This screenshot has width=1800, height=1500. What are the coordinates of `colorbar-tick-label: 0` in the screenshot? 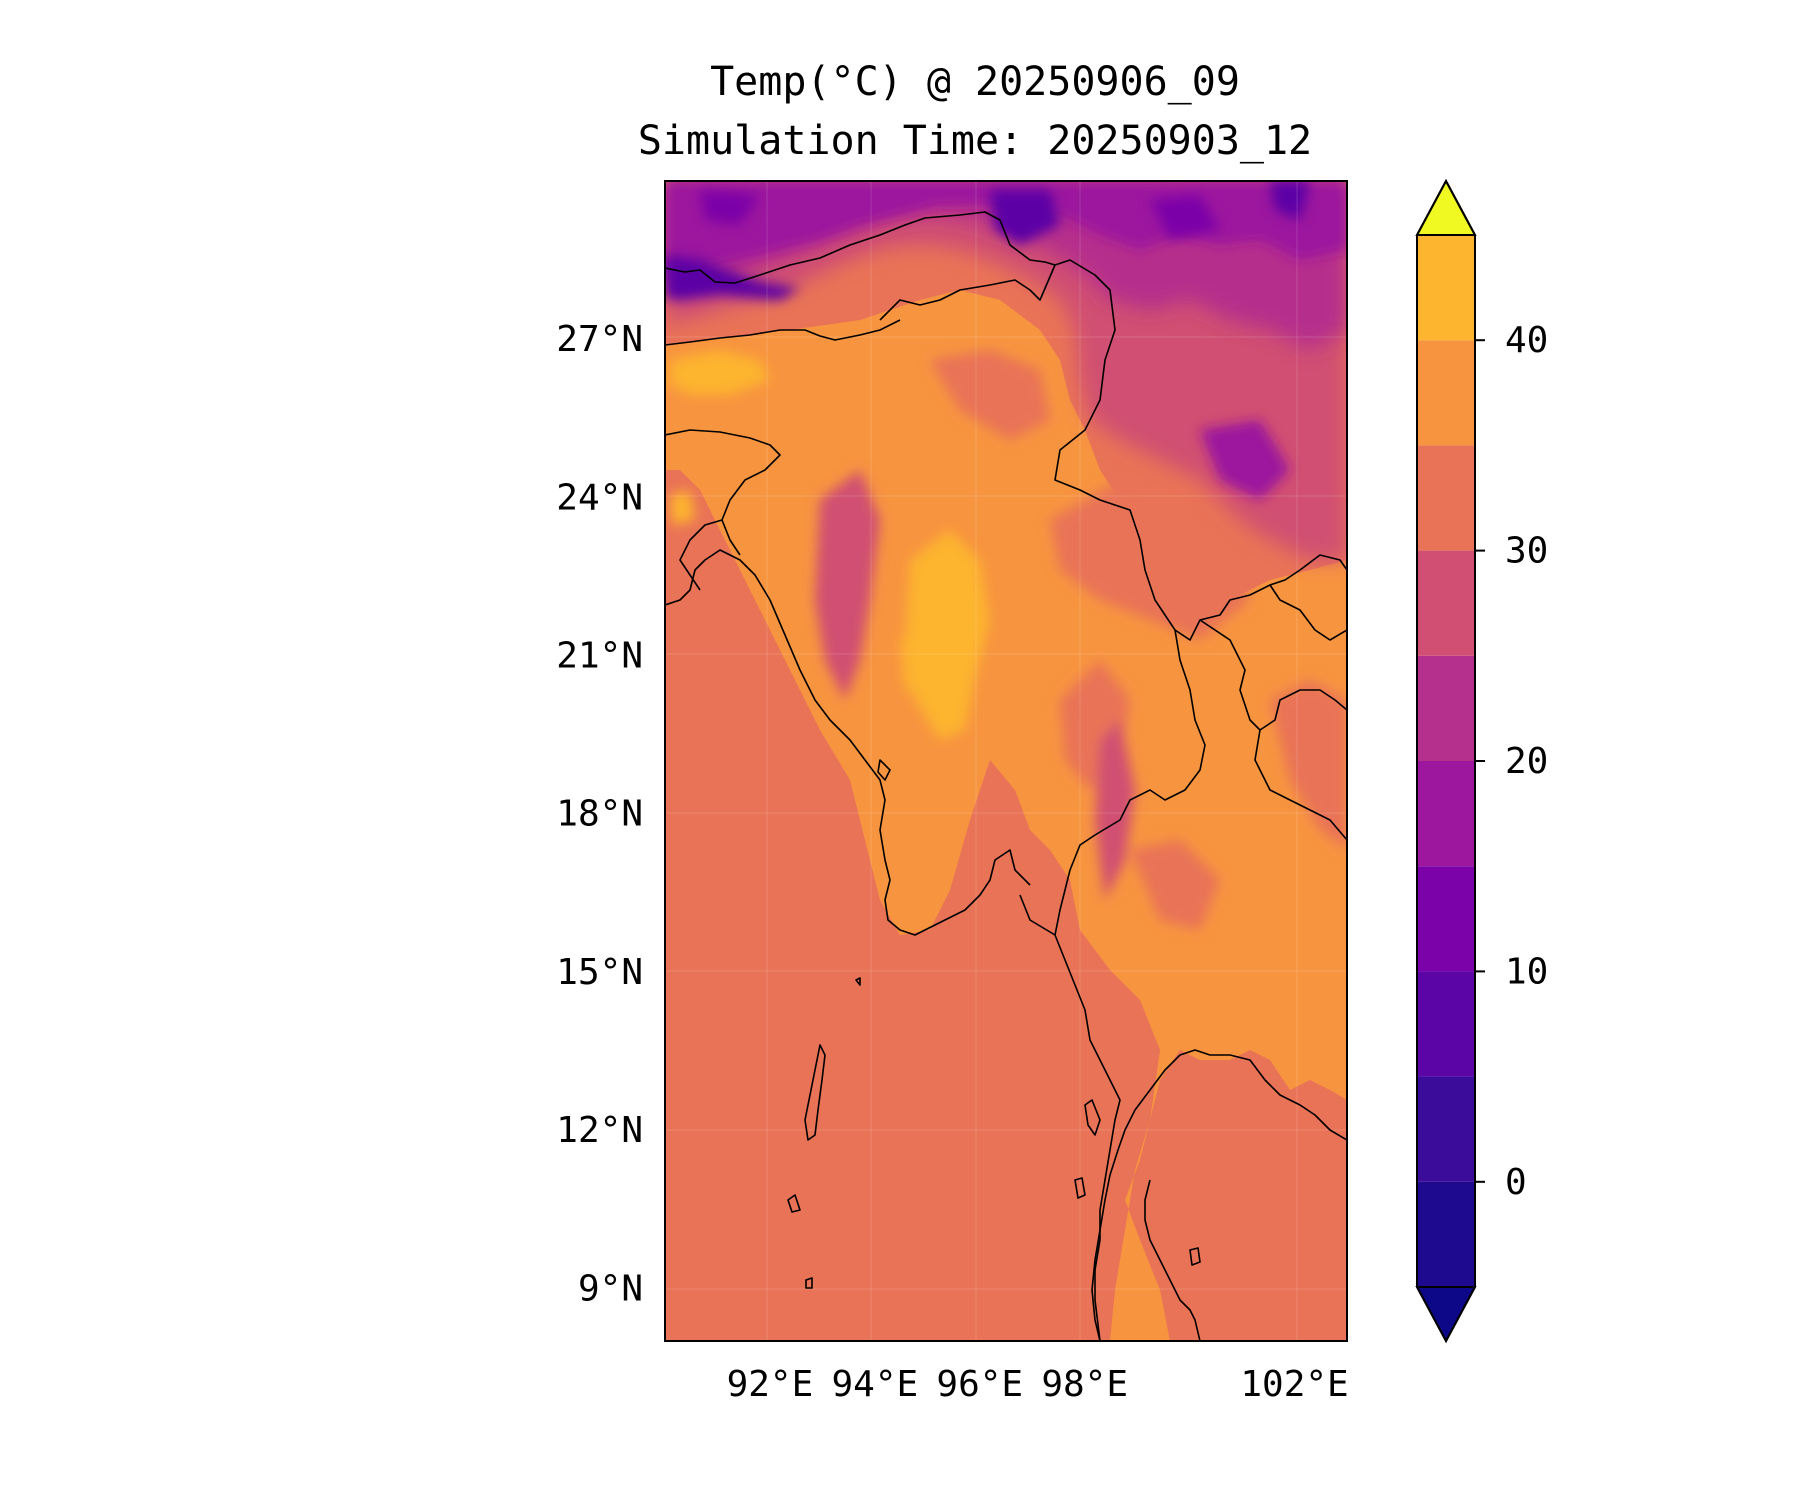 It's located at (1516, 1182).